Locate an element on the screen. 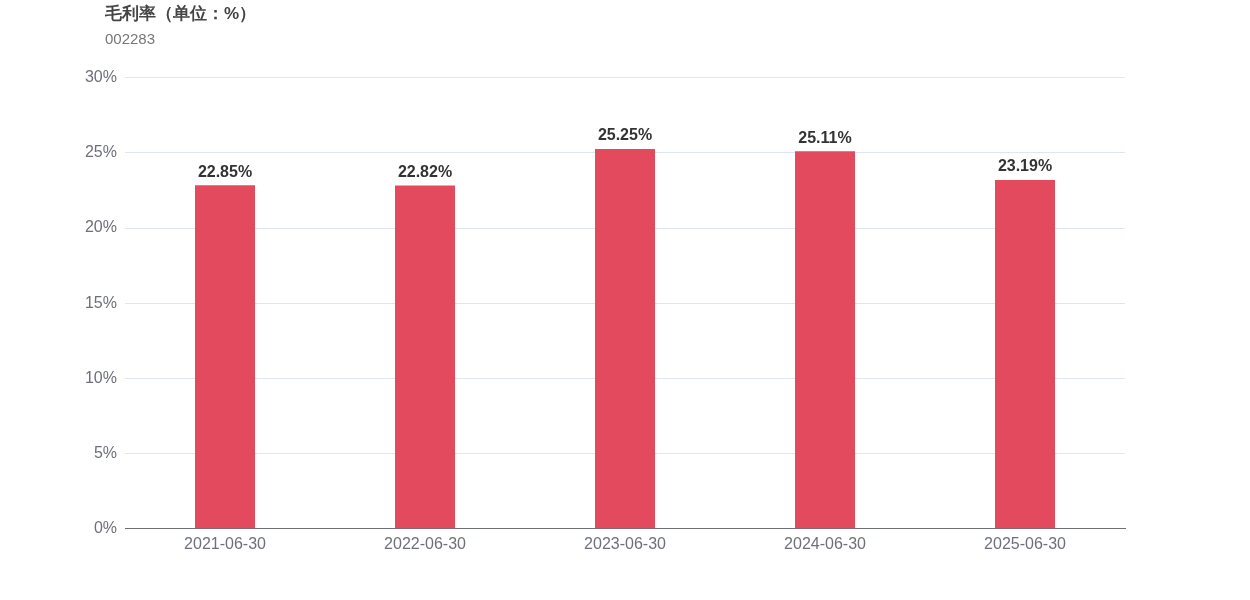 Image resolution: width=1250 pixels, height=600 pixels. y-tick-label: 5% is located at coordinates (105, 453).